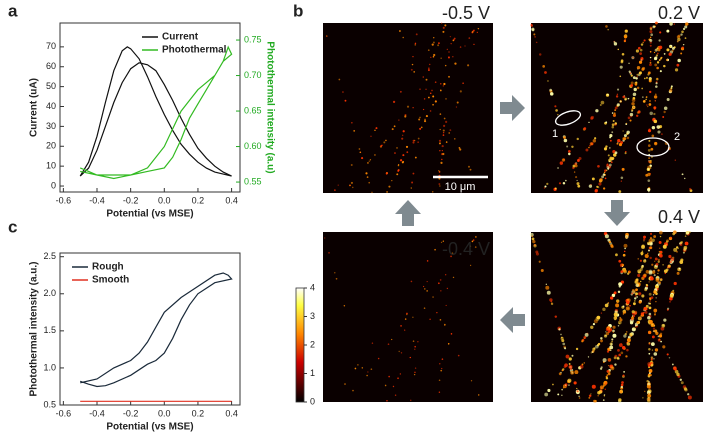 This screenshot has width=709, height=443. Describe the element at coordinates (198, 413) in the screenshot. I see `x-tick-label: 0.2` at that location.